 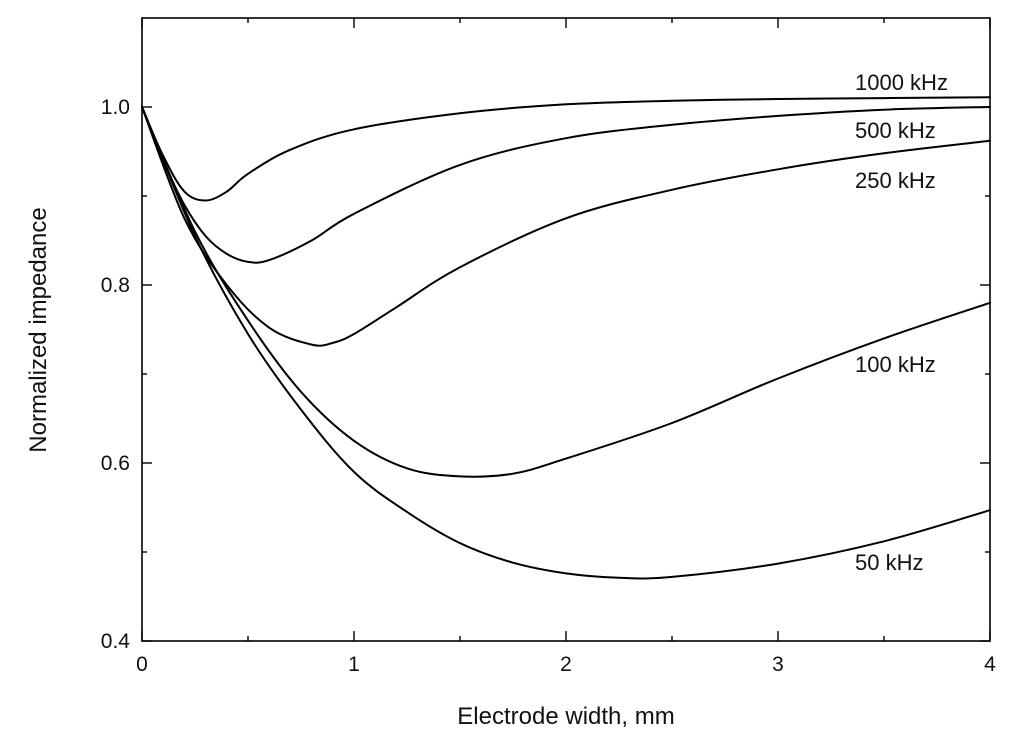 I want to click on y-tick-label: 0.6, so click(x=115, y=463).